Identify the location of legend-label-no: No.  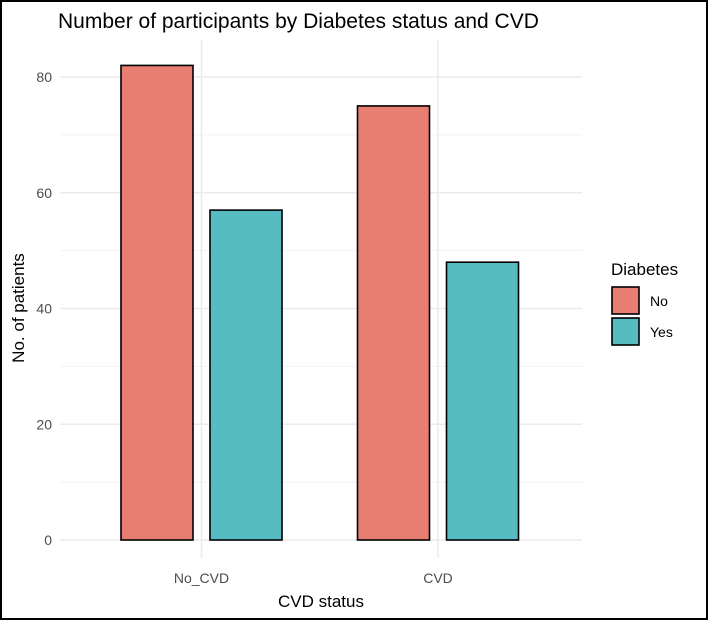
(659, 301).